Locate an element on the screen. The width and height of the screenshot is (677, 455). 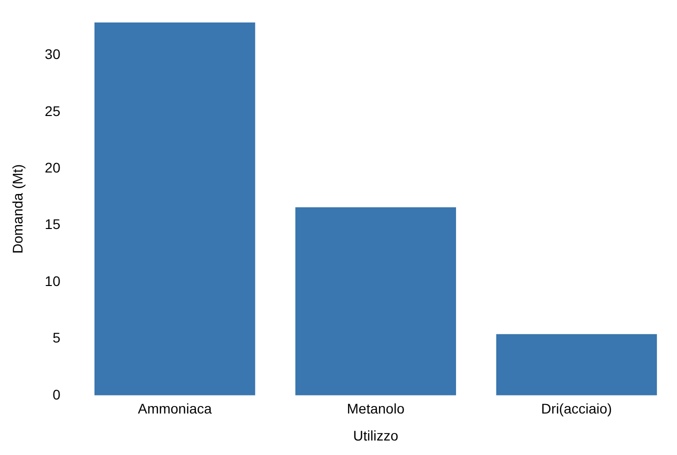
y-tick-label: 20 is located at coordinates (52, 168).